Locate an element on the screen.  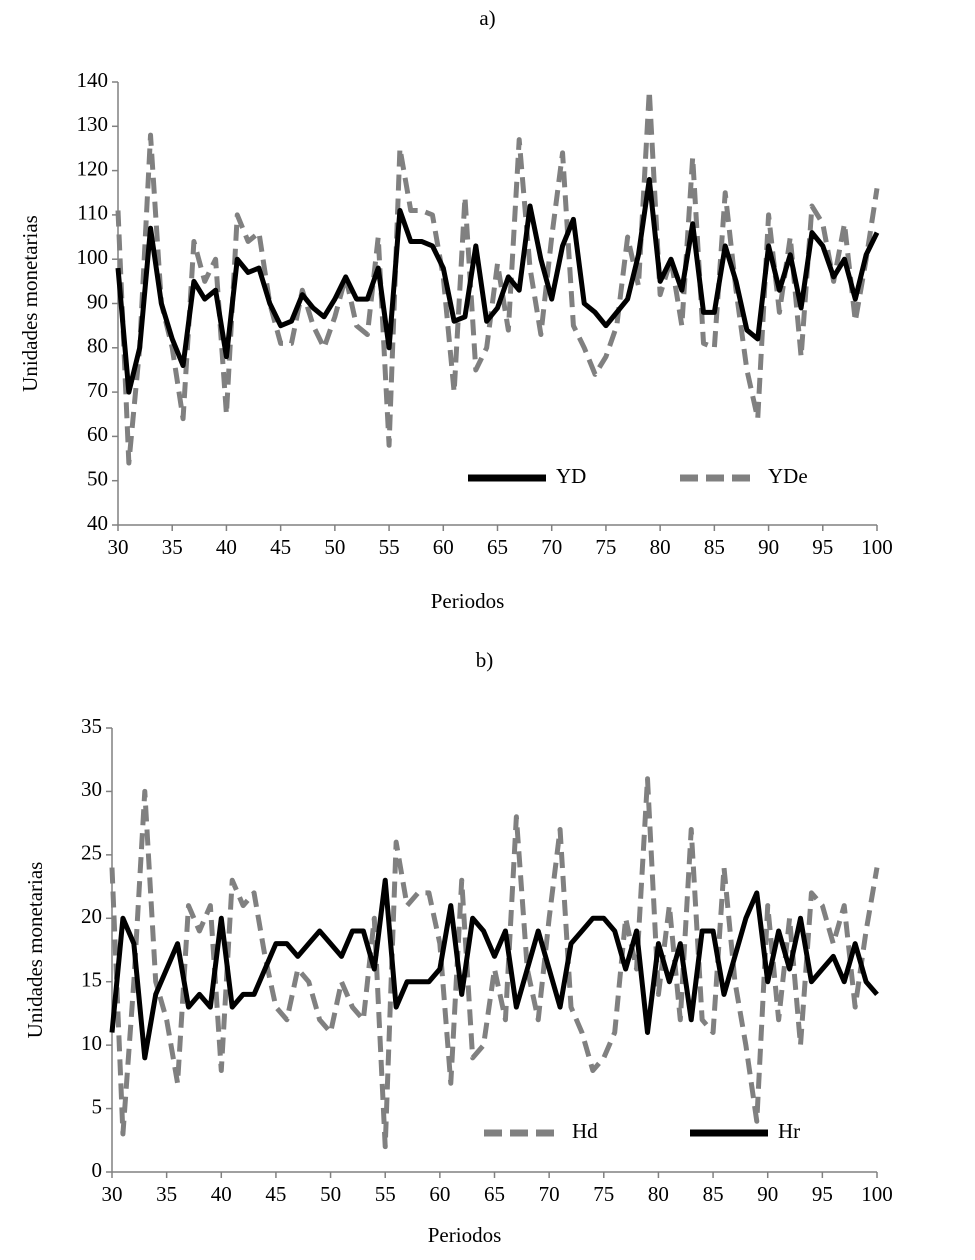
y-tick-label: 90 is located at coordinates (97, 301).